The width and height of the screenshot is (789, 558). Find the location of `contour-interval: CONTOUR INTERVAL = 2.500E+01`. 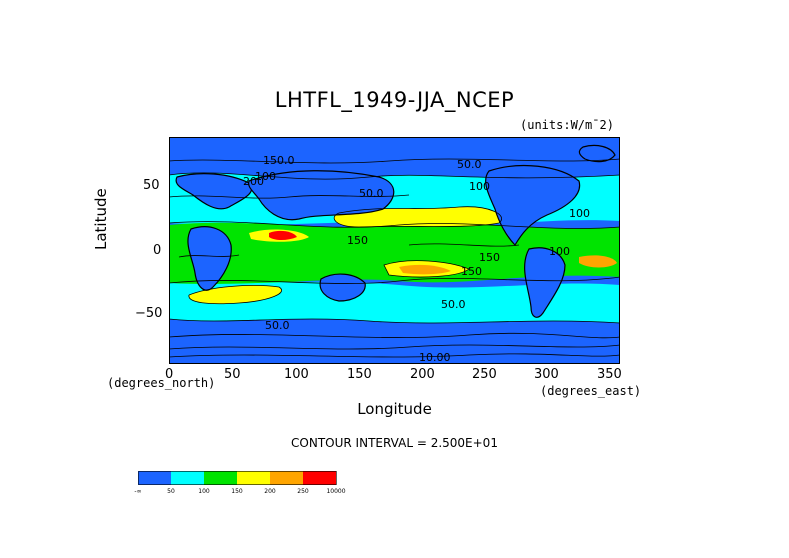

contour-interval: CONTOUR INTERVAL = 2.500E+01 is located at coordinates (394, 443).